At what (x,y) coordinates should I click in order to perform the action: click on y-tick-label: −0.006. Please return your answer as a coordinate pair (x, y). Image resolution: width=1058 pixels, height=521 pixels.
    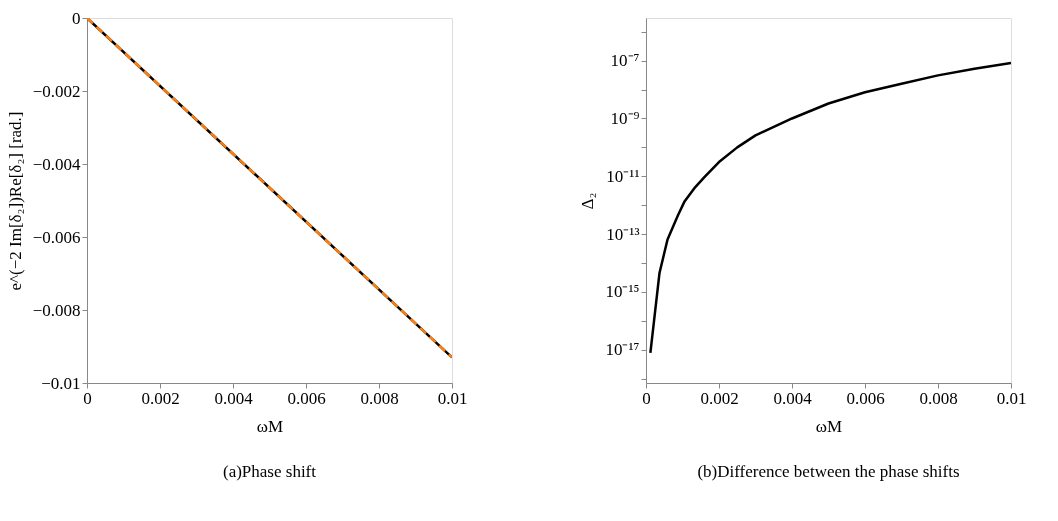
    Looking at the image, I should click on (56, 237).